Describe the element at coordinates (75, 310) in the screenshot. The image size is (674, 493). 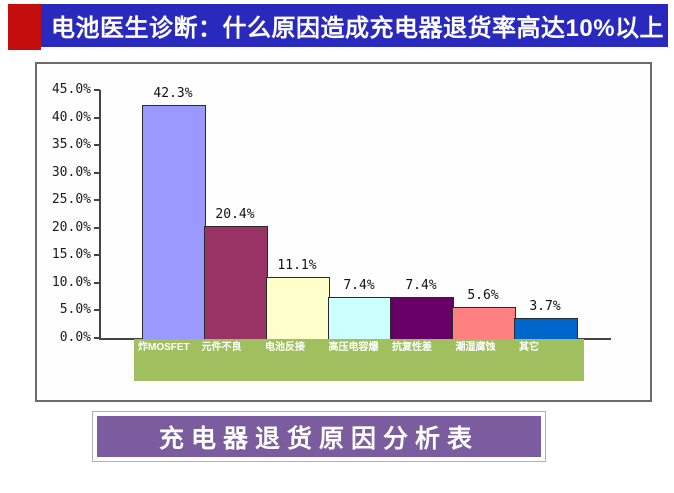
I see `y-tick-label: 5.0%` at that location.